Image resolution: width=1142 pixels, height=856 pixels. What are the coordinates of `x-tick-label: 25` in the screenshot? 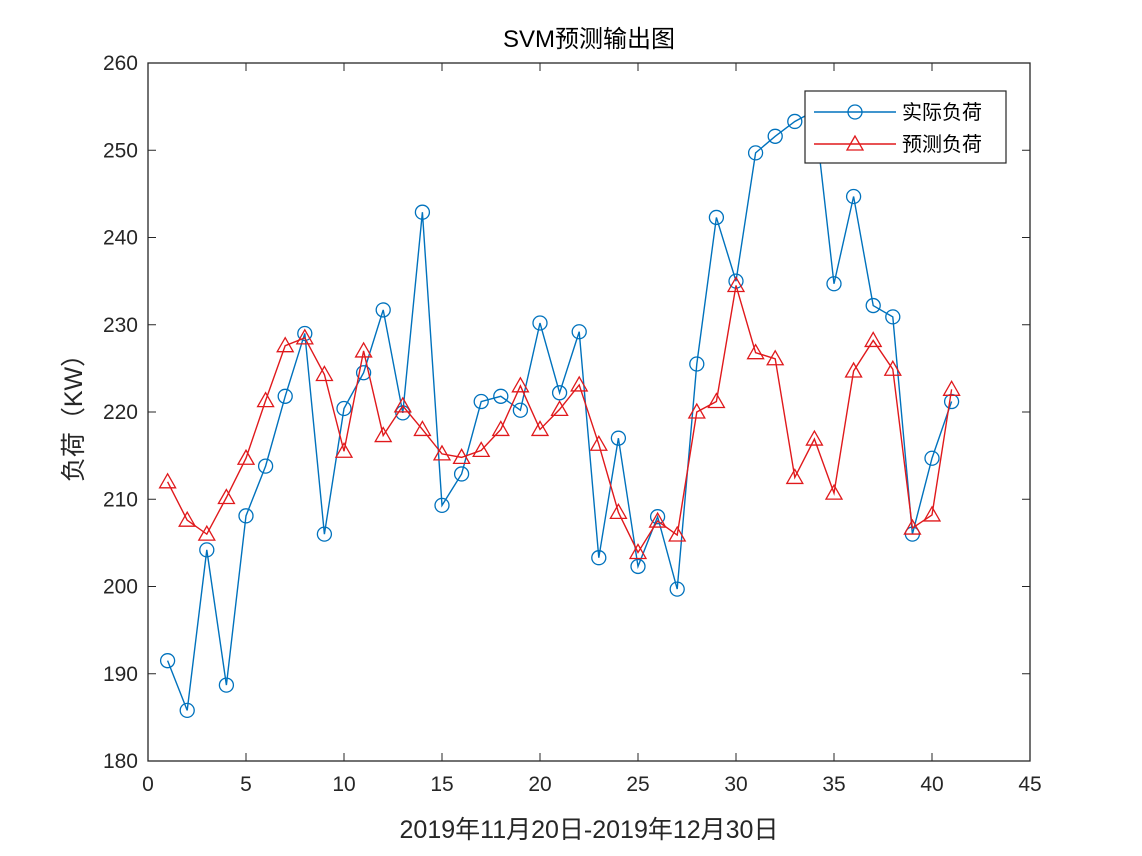 It's located at (637, 784).